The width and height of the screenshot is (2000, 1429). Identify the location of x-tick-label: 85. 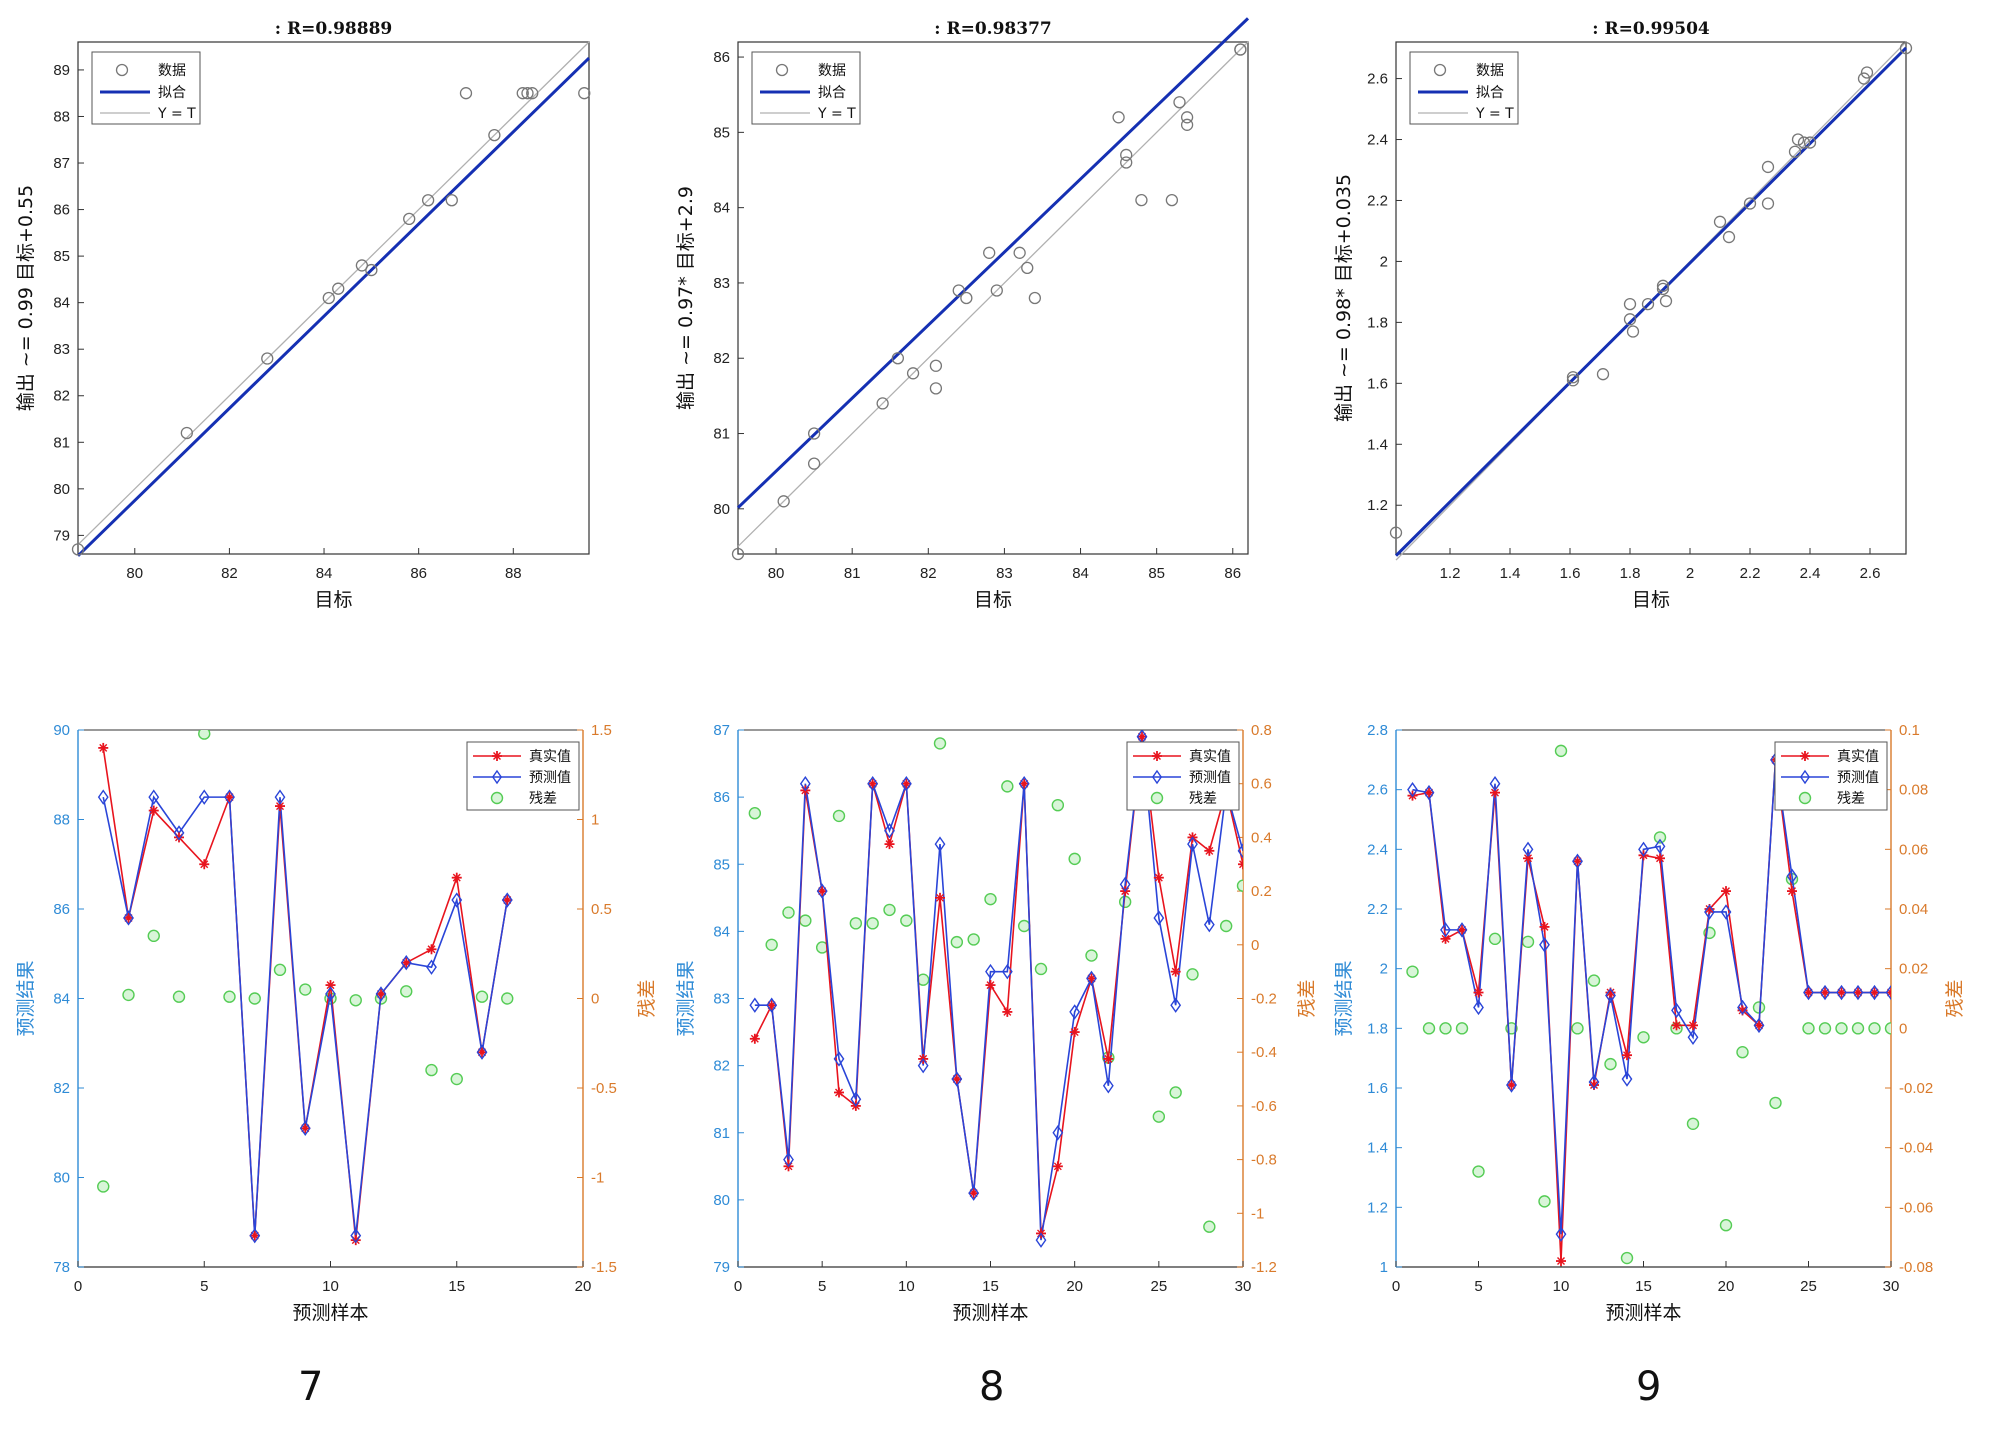
(1156, 573).